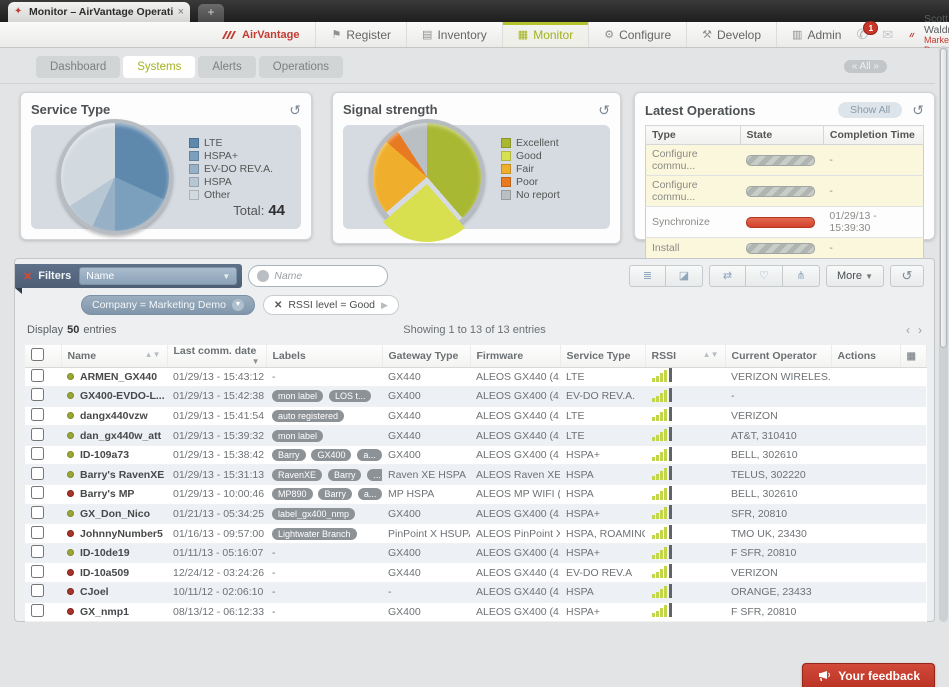 Image resolution: width=949 pixels, height=687 pixels. I want to click on col-firmware: Firmware, so click(515, 356).